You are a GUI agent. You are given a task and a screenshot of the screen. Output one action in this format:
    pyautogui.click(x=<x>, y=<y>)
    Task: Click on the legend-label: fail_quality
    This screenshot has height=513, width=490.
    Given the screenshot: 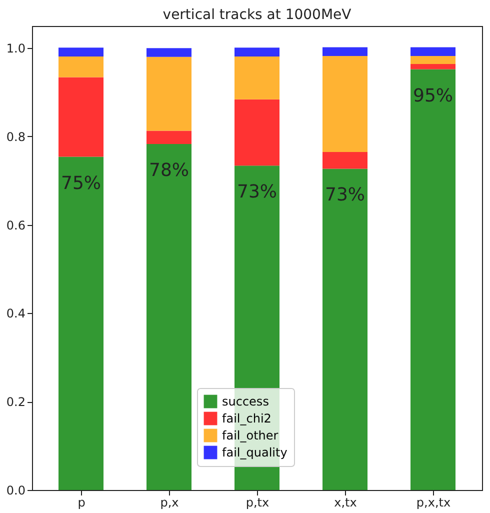 What is the action you would take?
    pyautogui.click(x=255, y=453)
    